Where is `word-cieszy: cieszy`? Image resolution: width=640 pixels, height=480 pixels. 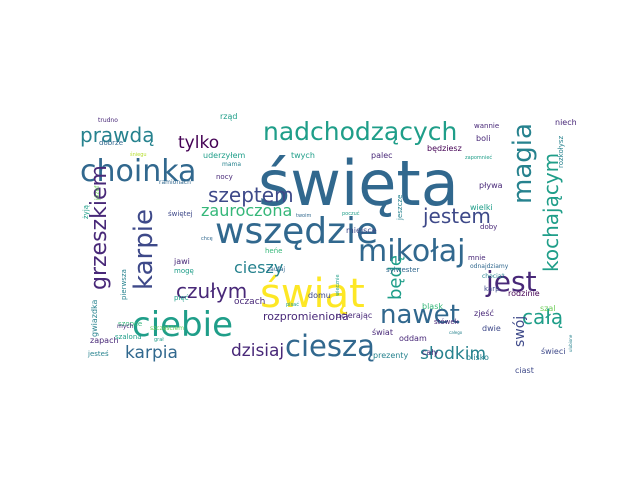
word-cieszy: cieszy is located at coordinates (258, 267).